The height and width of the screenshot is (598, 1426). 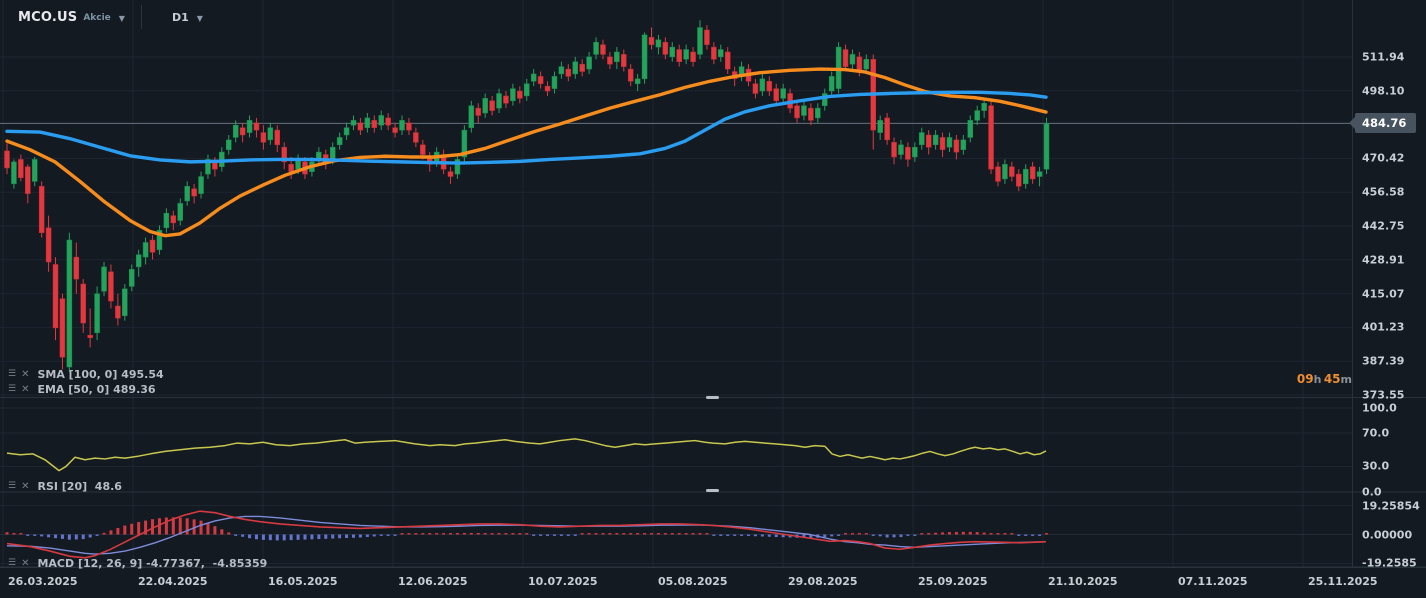 I want to click on price-tick-label: 373.55, so click(x=1383, y=395).